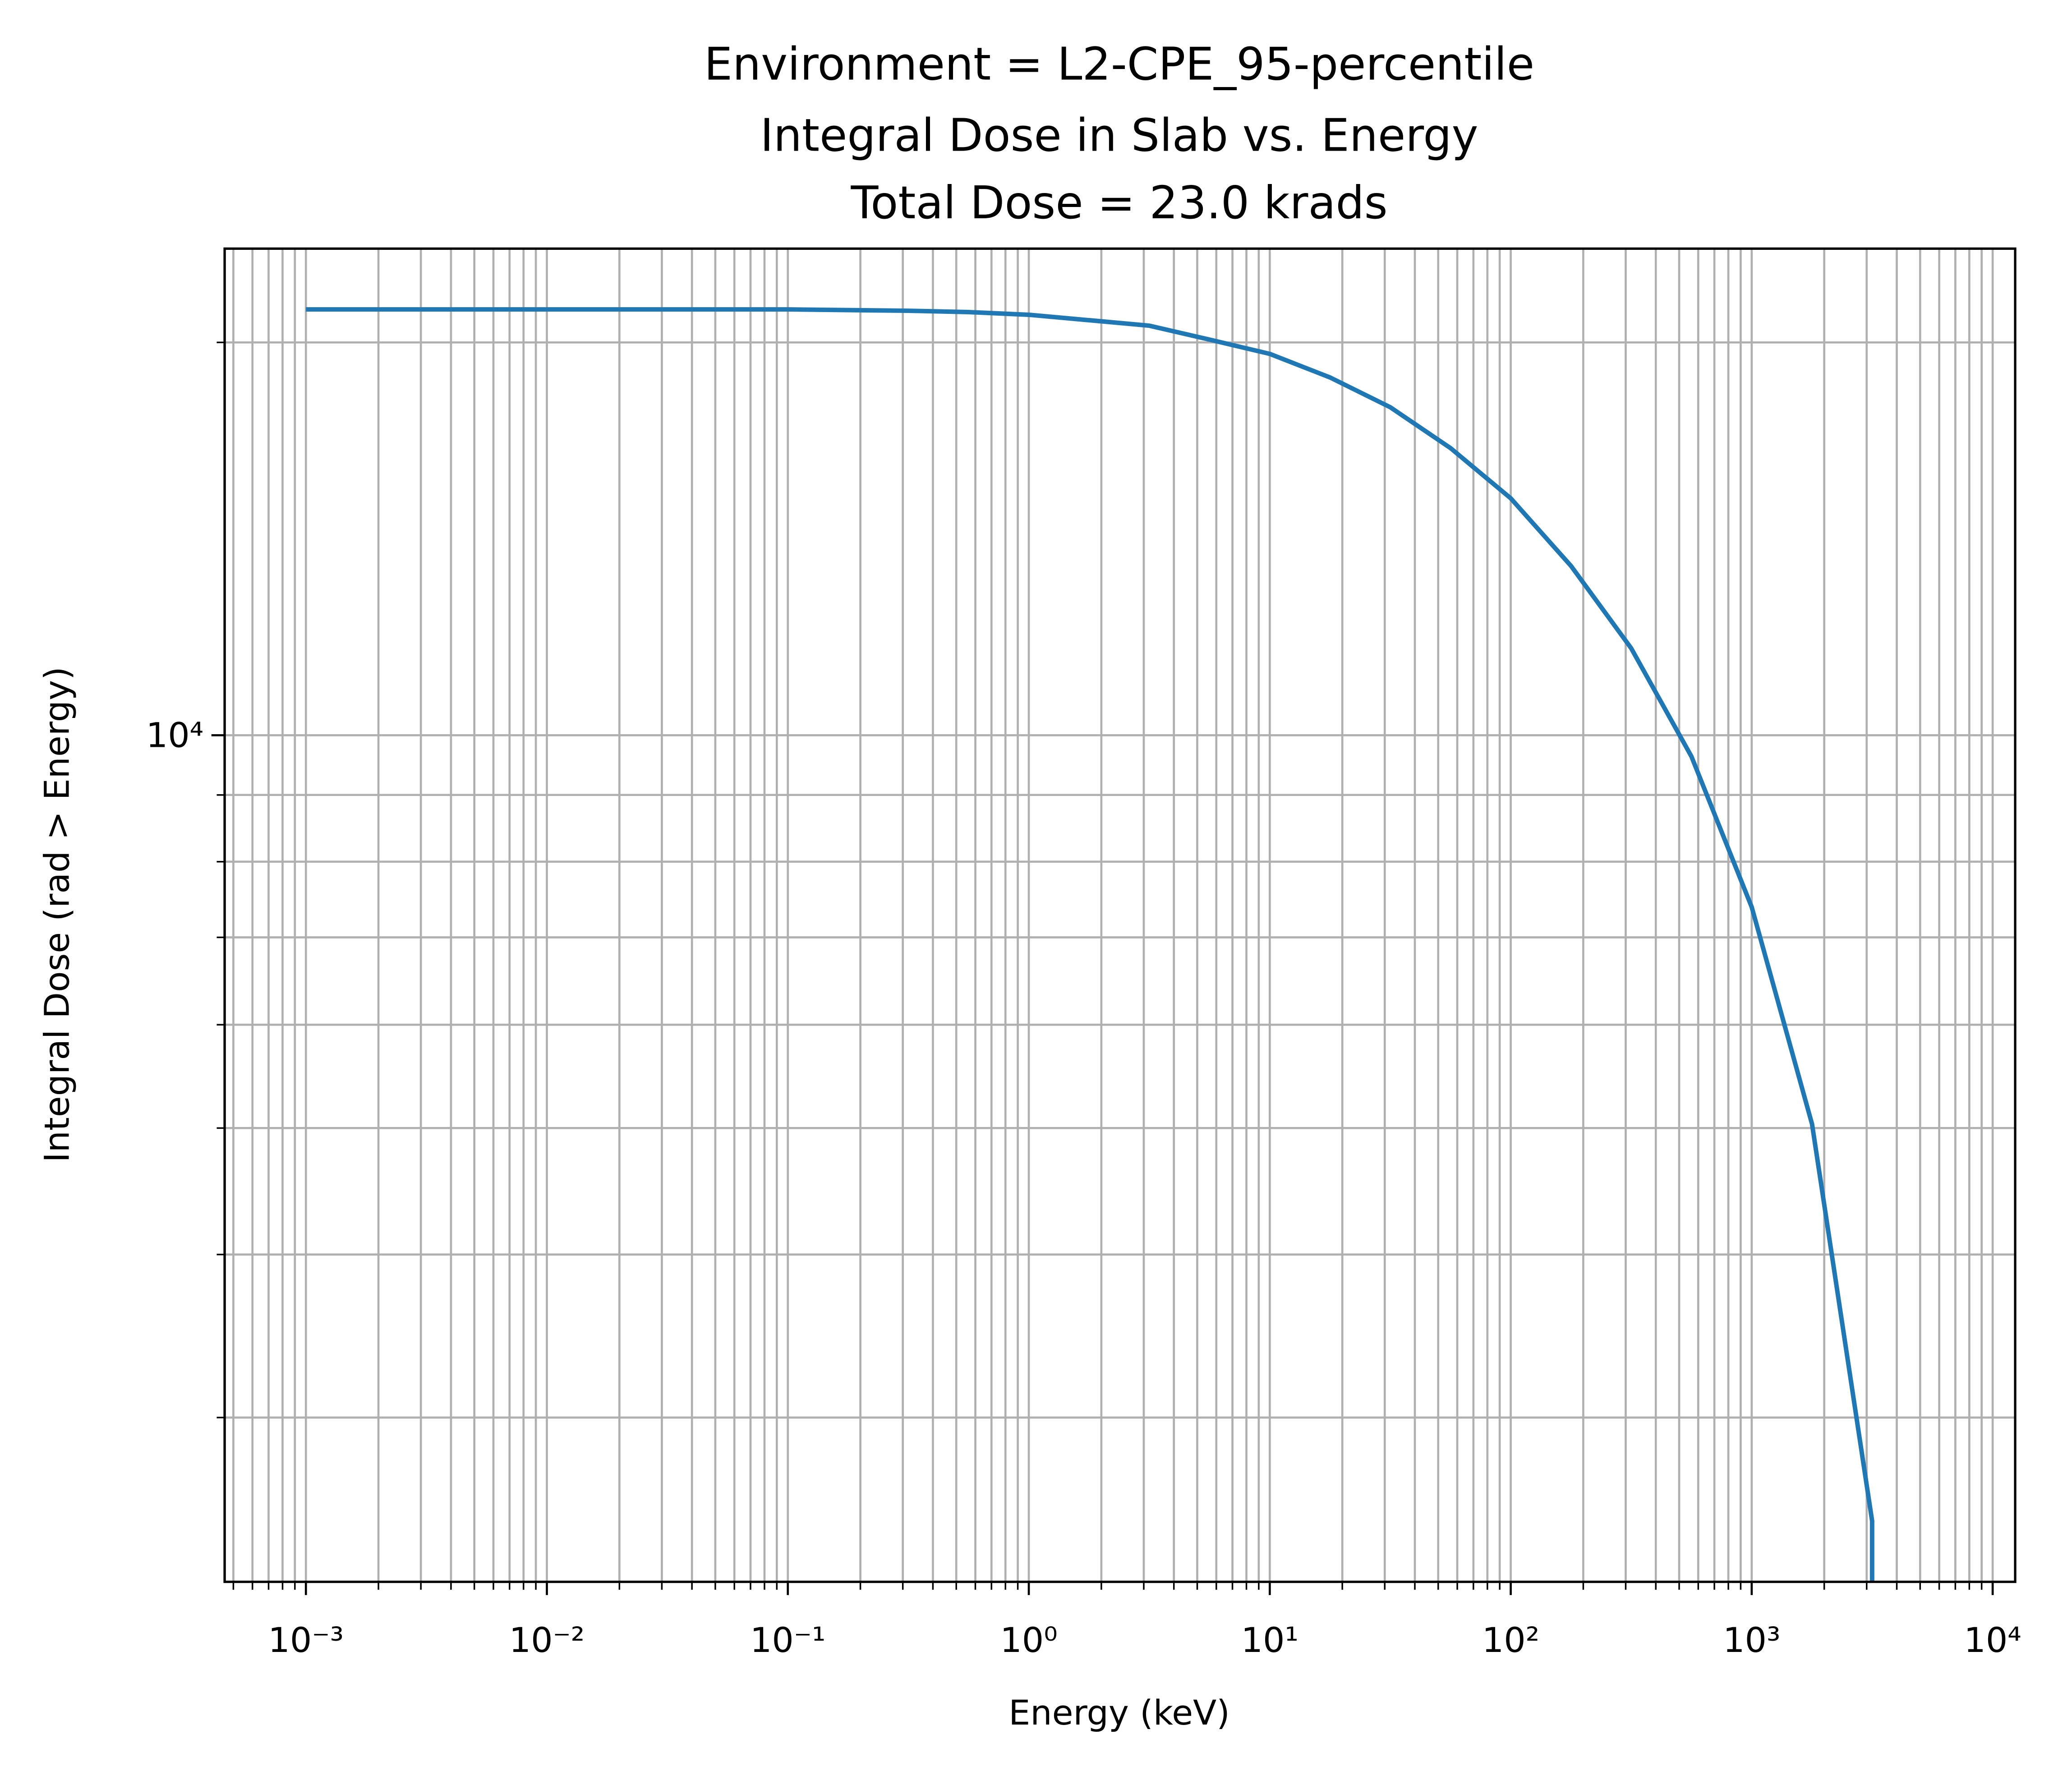 This screenshot has width=2072, height=1771. Describe the element at coordinates (1028, 1640) in the screenshot. I see `x-tick-label: 10⁰` at that location.